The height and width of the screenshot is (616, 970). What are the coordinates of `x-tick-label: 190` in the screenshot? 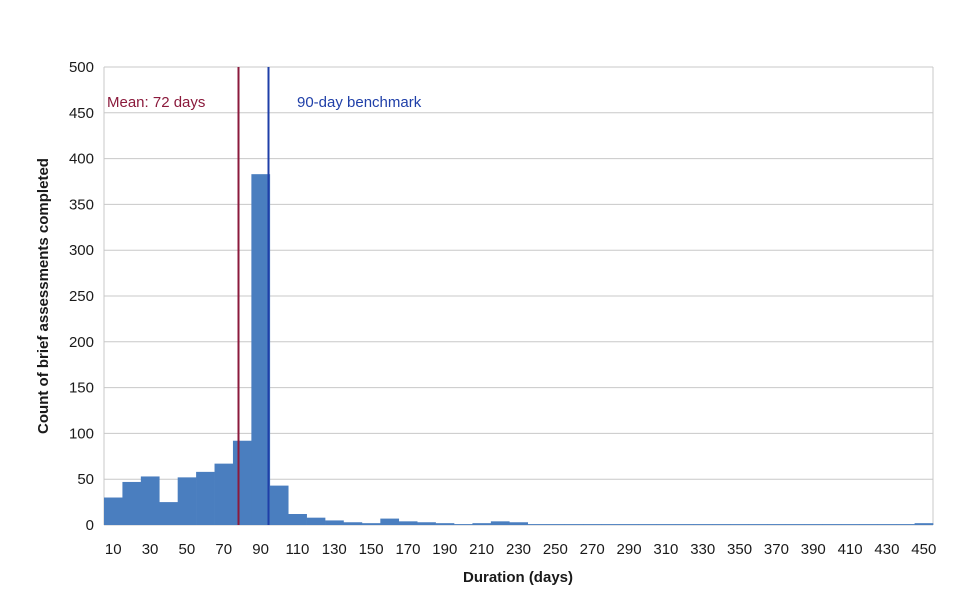 It's located at (444, 549).